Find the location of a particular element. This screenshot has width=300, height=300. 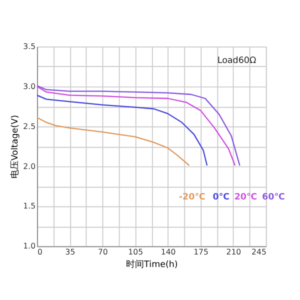

x-tick-label: 210 is located at coordinates (234, 251).